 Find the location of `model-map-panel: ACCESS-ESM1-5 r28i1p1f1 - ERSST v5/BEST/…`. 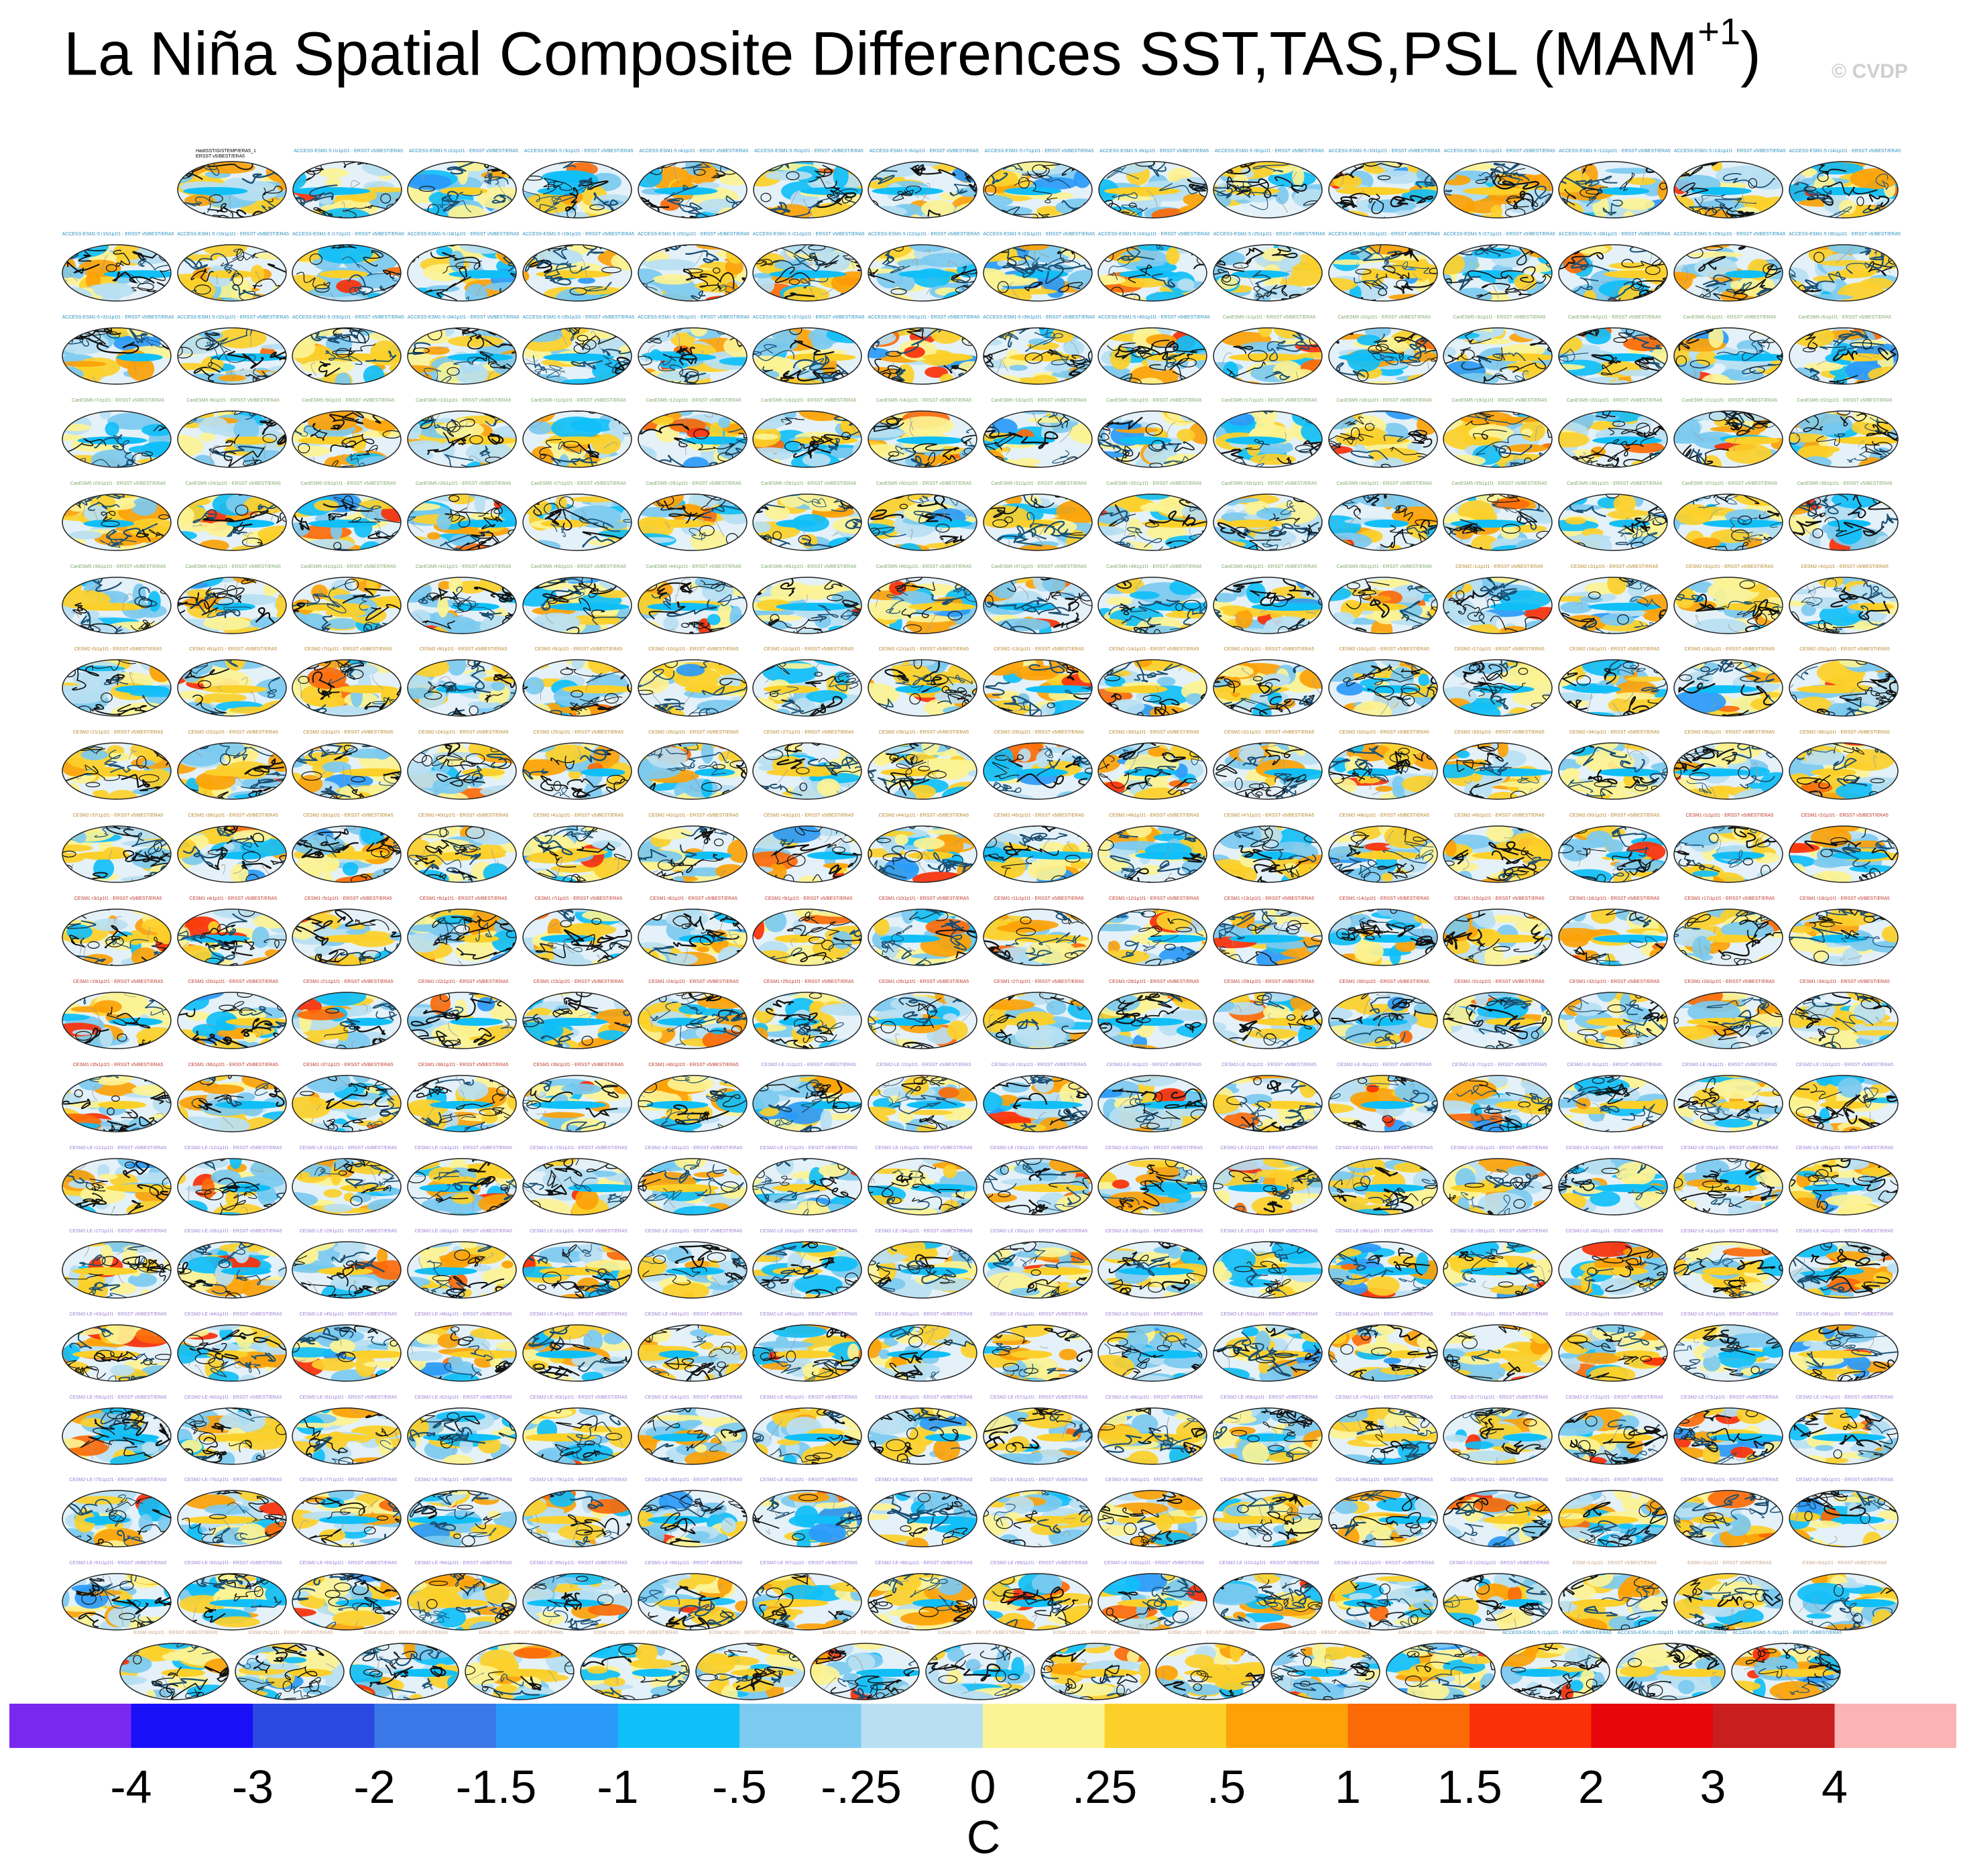

model-map-panel: ACCESS-ESM1-5 r28i1p1f1 - ERSST v5/BEST/… is located at coordinates (1614, 273).